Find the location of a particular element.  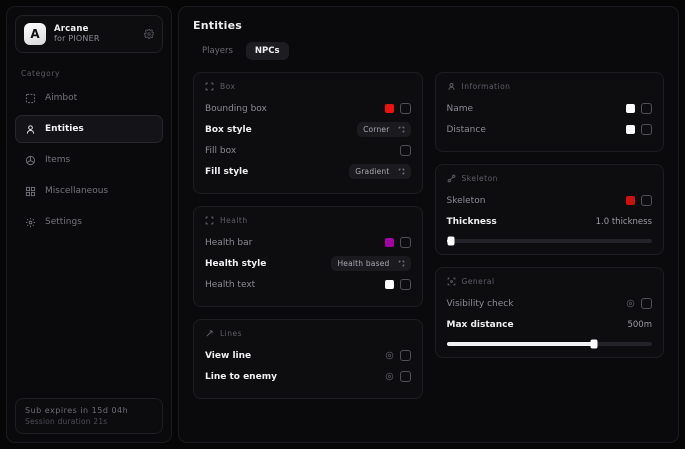

thickness-slider is located at coordinates (549, 241).